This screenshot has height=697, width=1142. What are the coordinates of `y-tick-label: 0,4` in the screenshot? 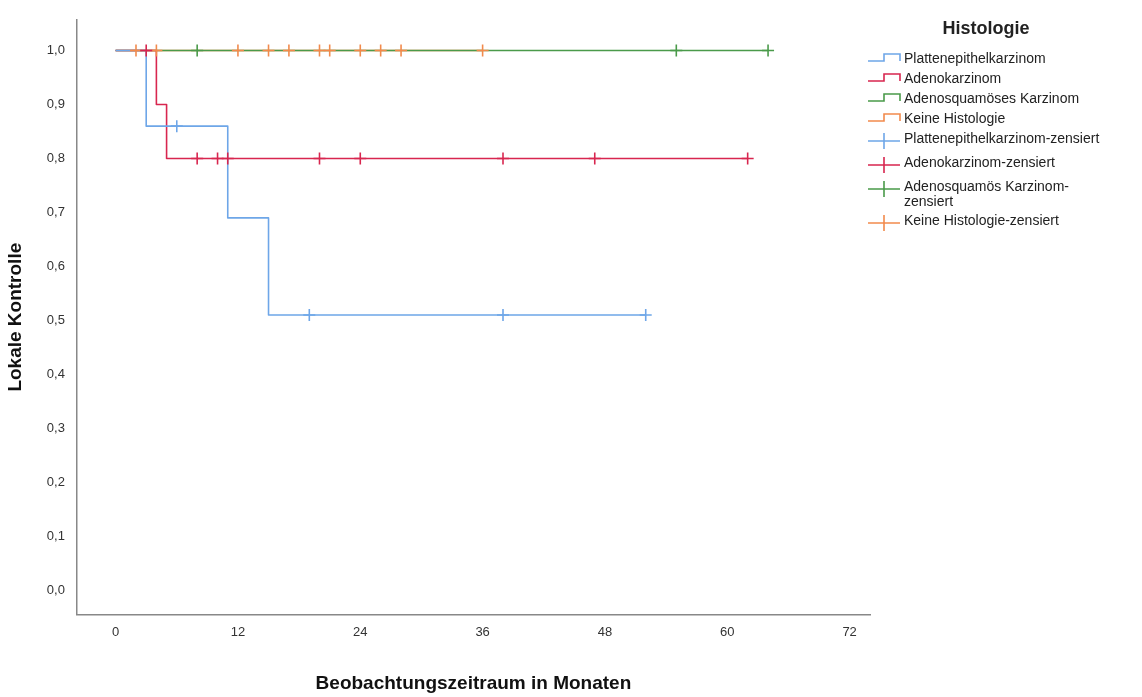 It's located at (55, 373).